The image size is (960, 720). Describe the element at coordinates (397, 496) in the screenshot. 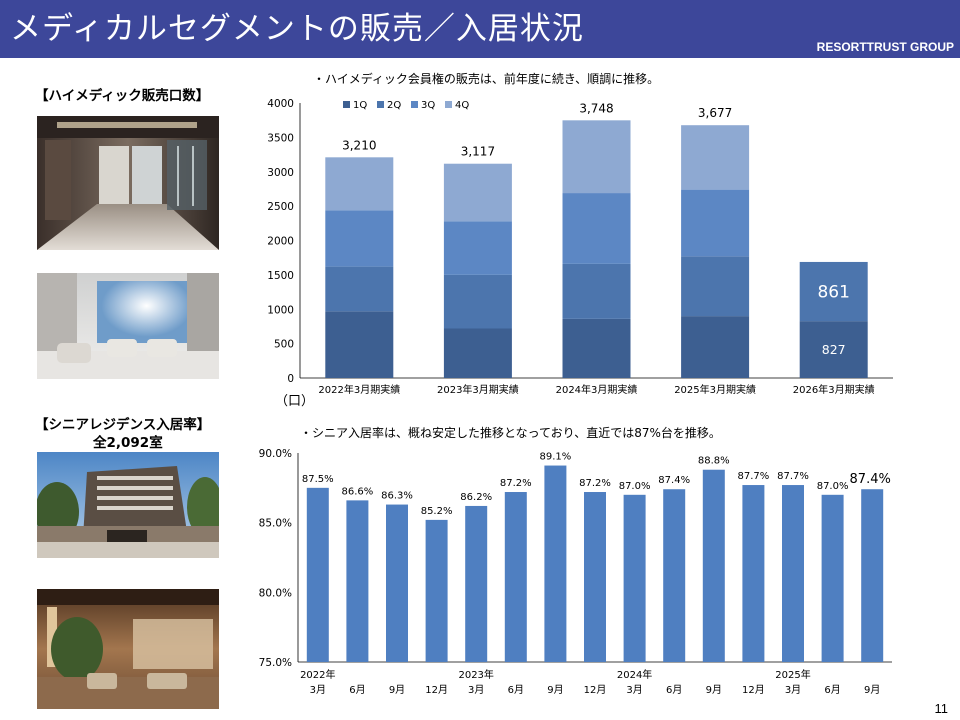

I see `bar-value-label: 86.3%` at that location.